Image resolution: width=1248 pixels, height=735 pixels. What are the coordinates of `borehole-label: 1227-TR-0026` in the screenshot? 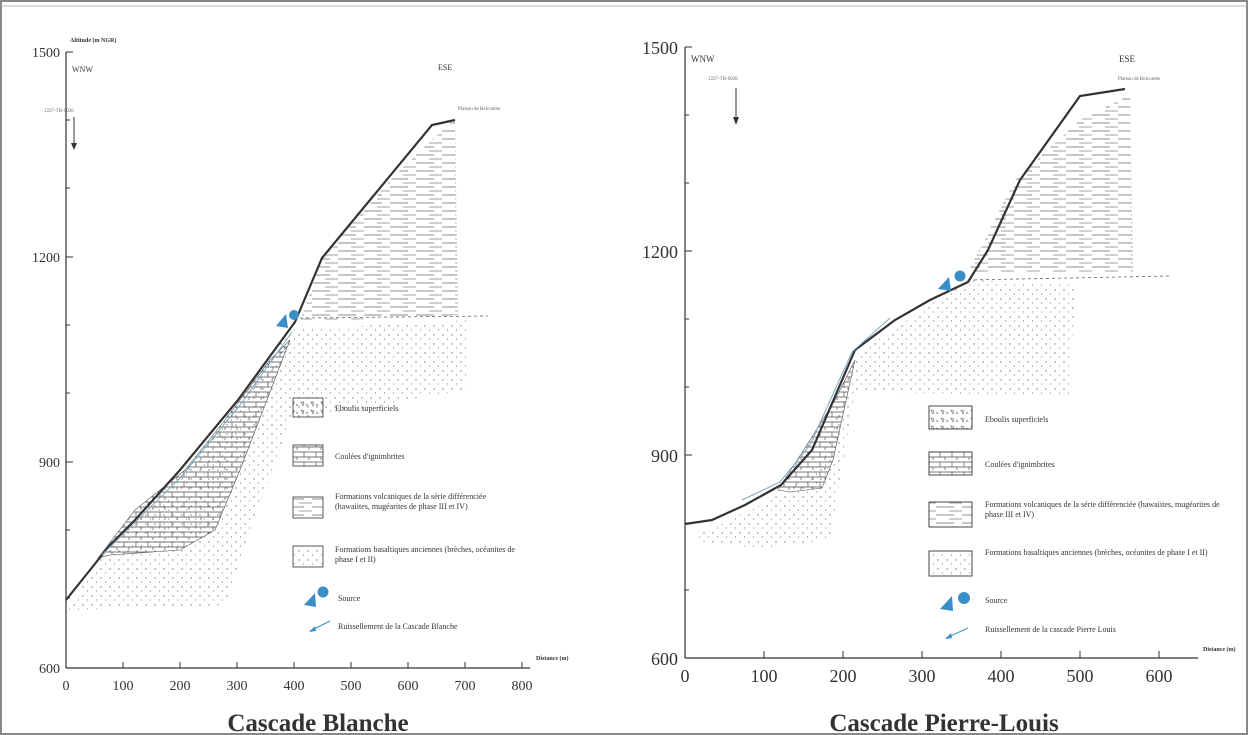 It's located at (59, 111).